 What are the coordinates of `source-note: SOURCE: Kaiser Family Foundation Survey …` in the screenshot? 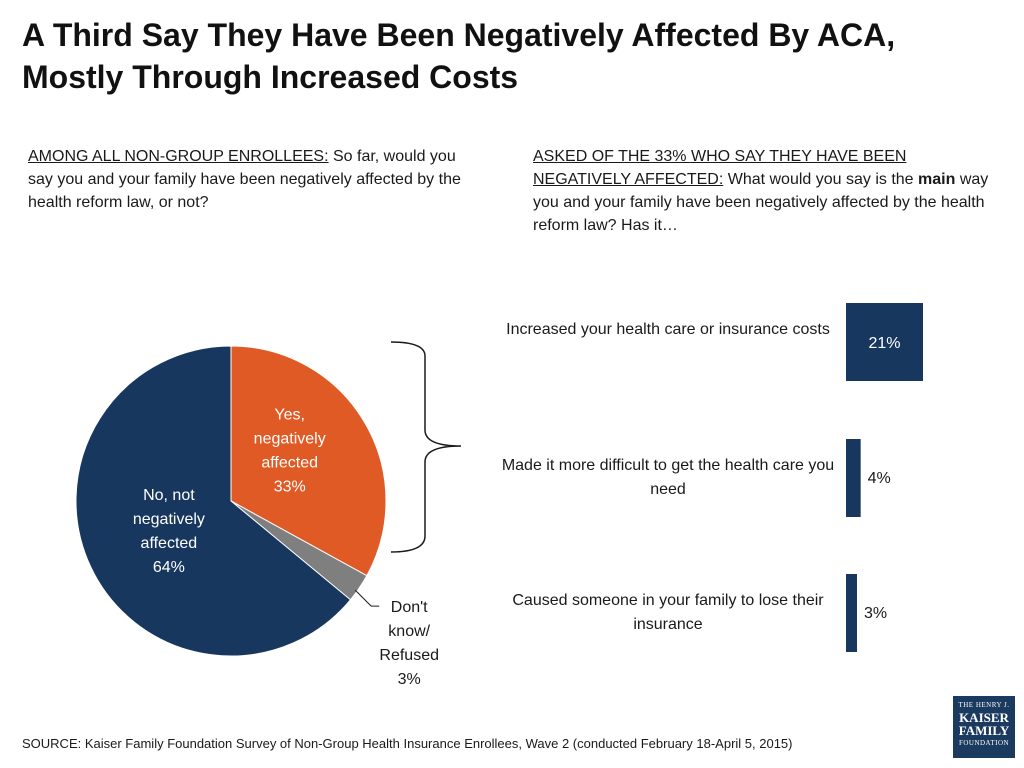 It's located at (407, 743).